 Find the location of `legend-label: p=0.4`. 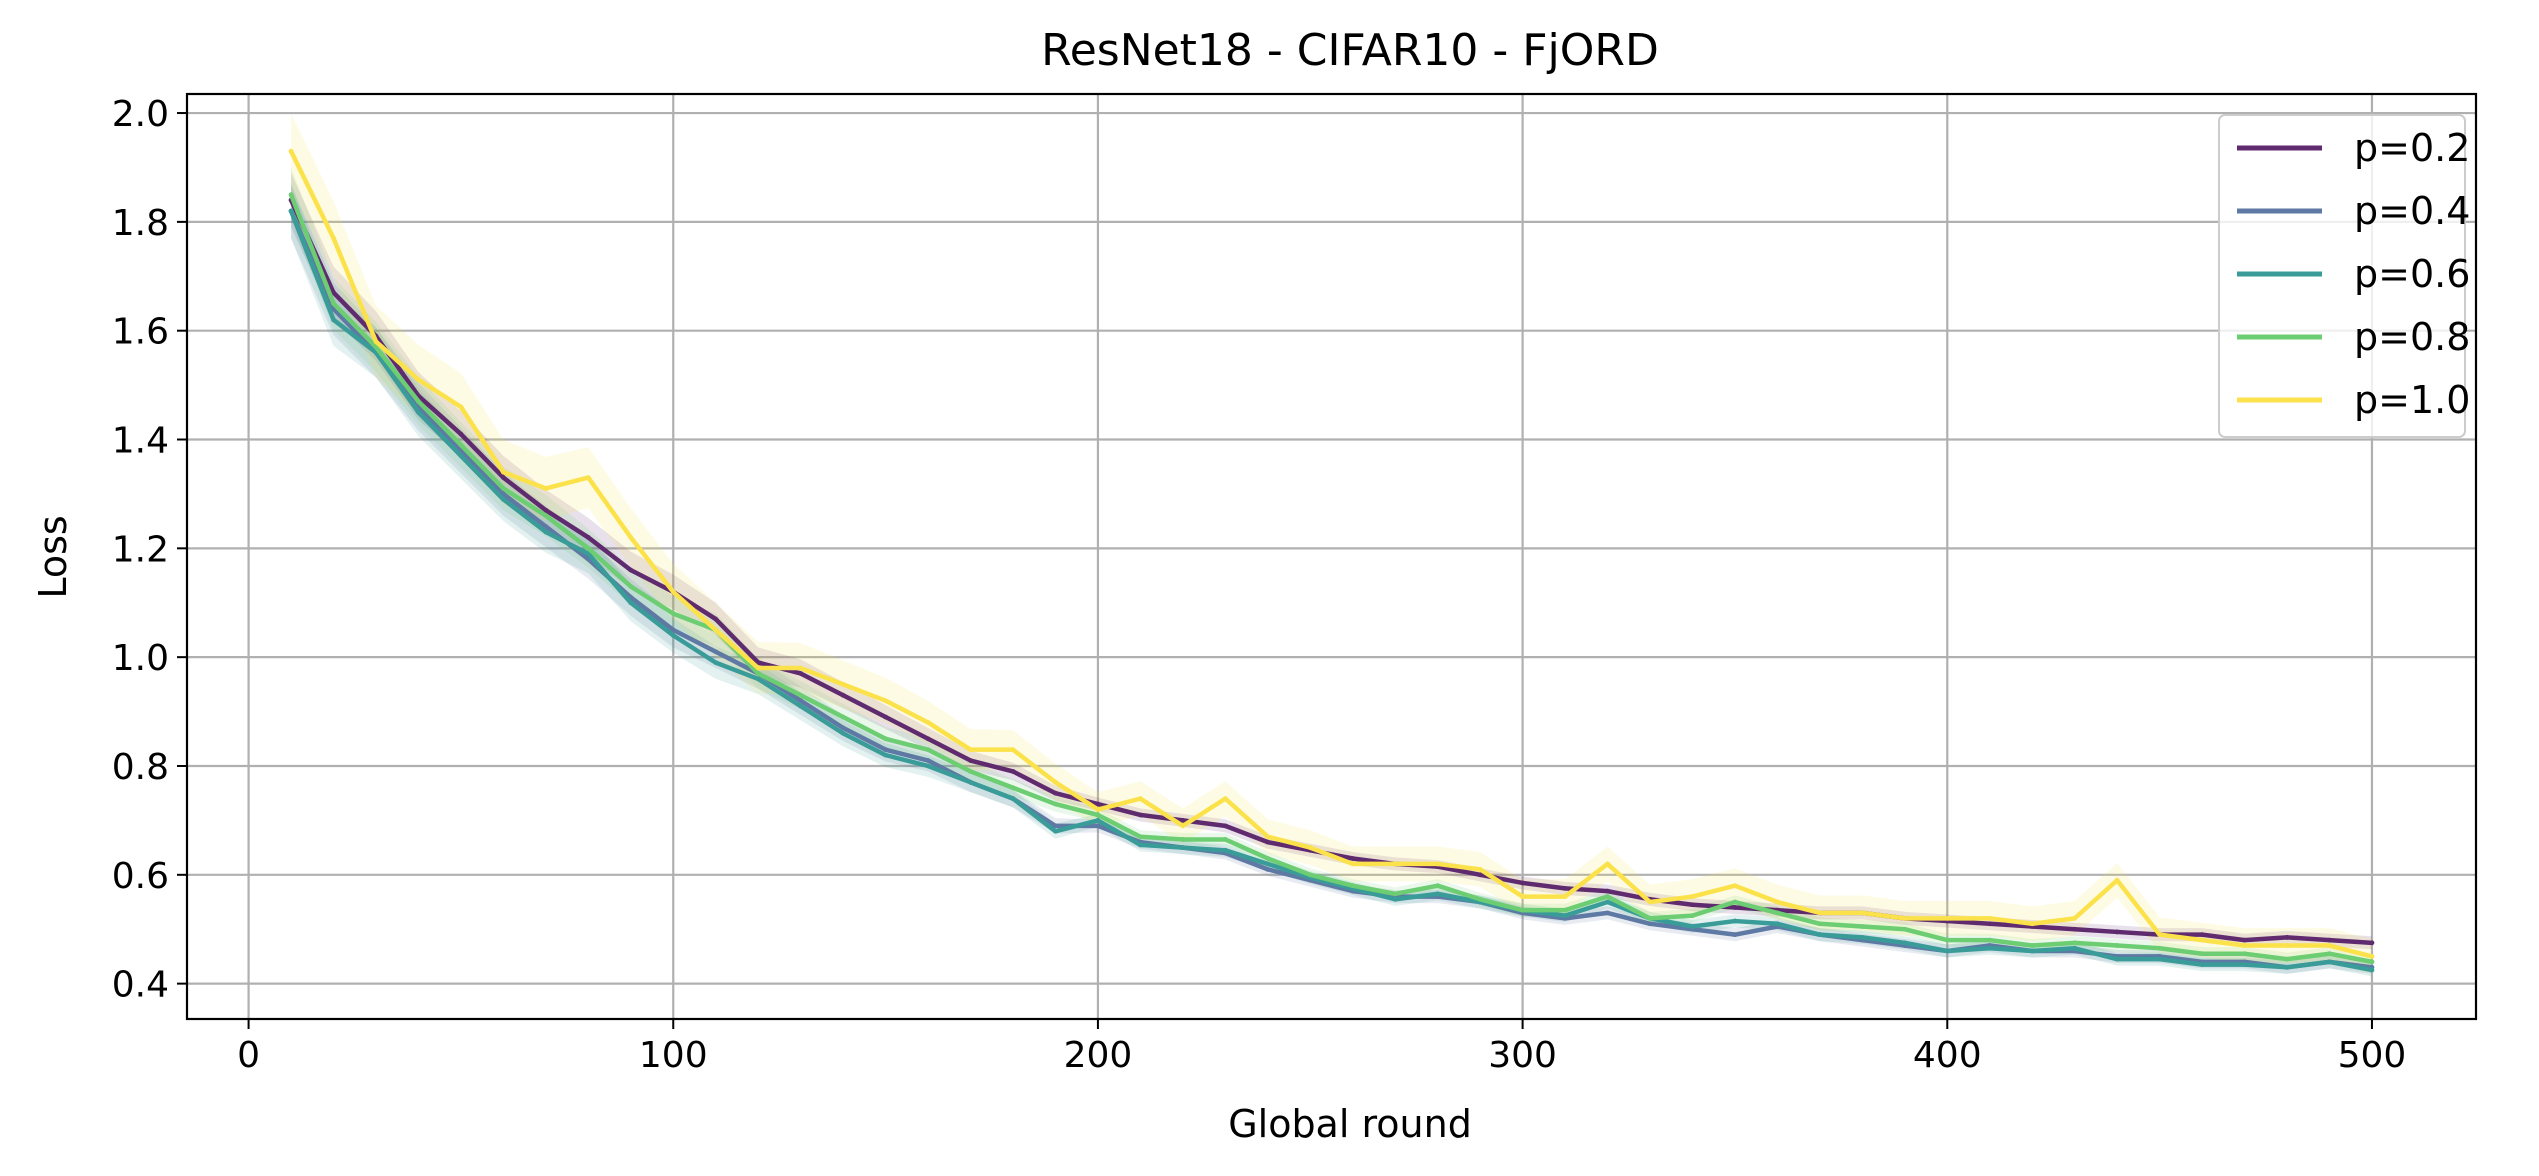

legend-label: p=0.4 is located at coordinates (2412, 211).